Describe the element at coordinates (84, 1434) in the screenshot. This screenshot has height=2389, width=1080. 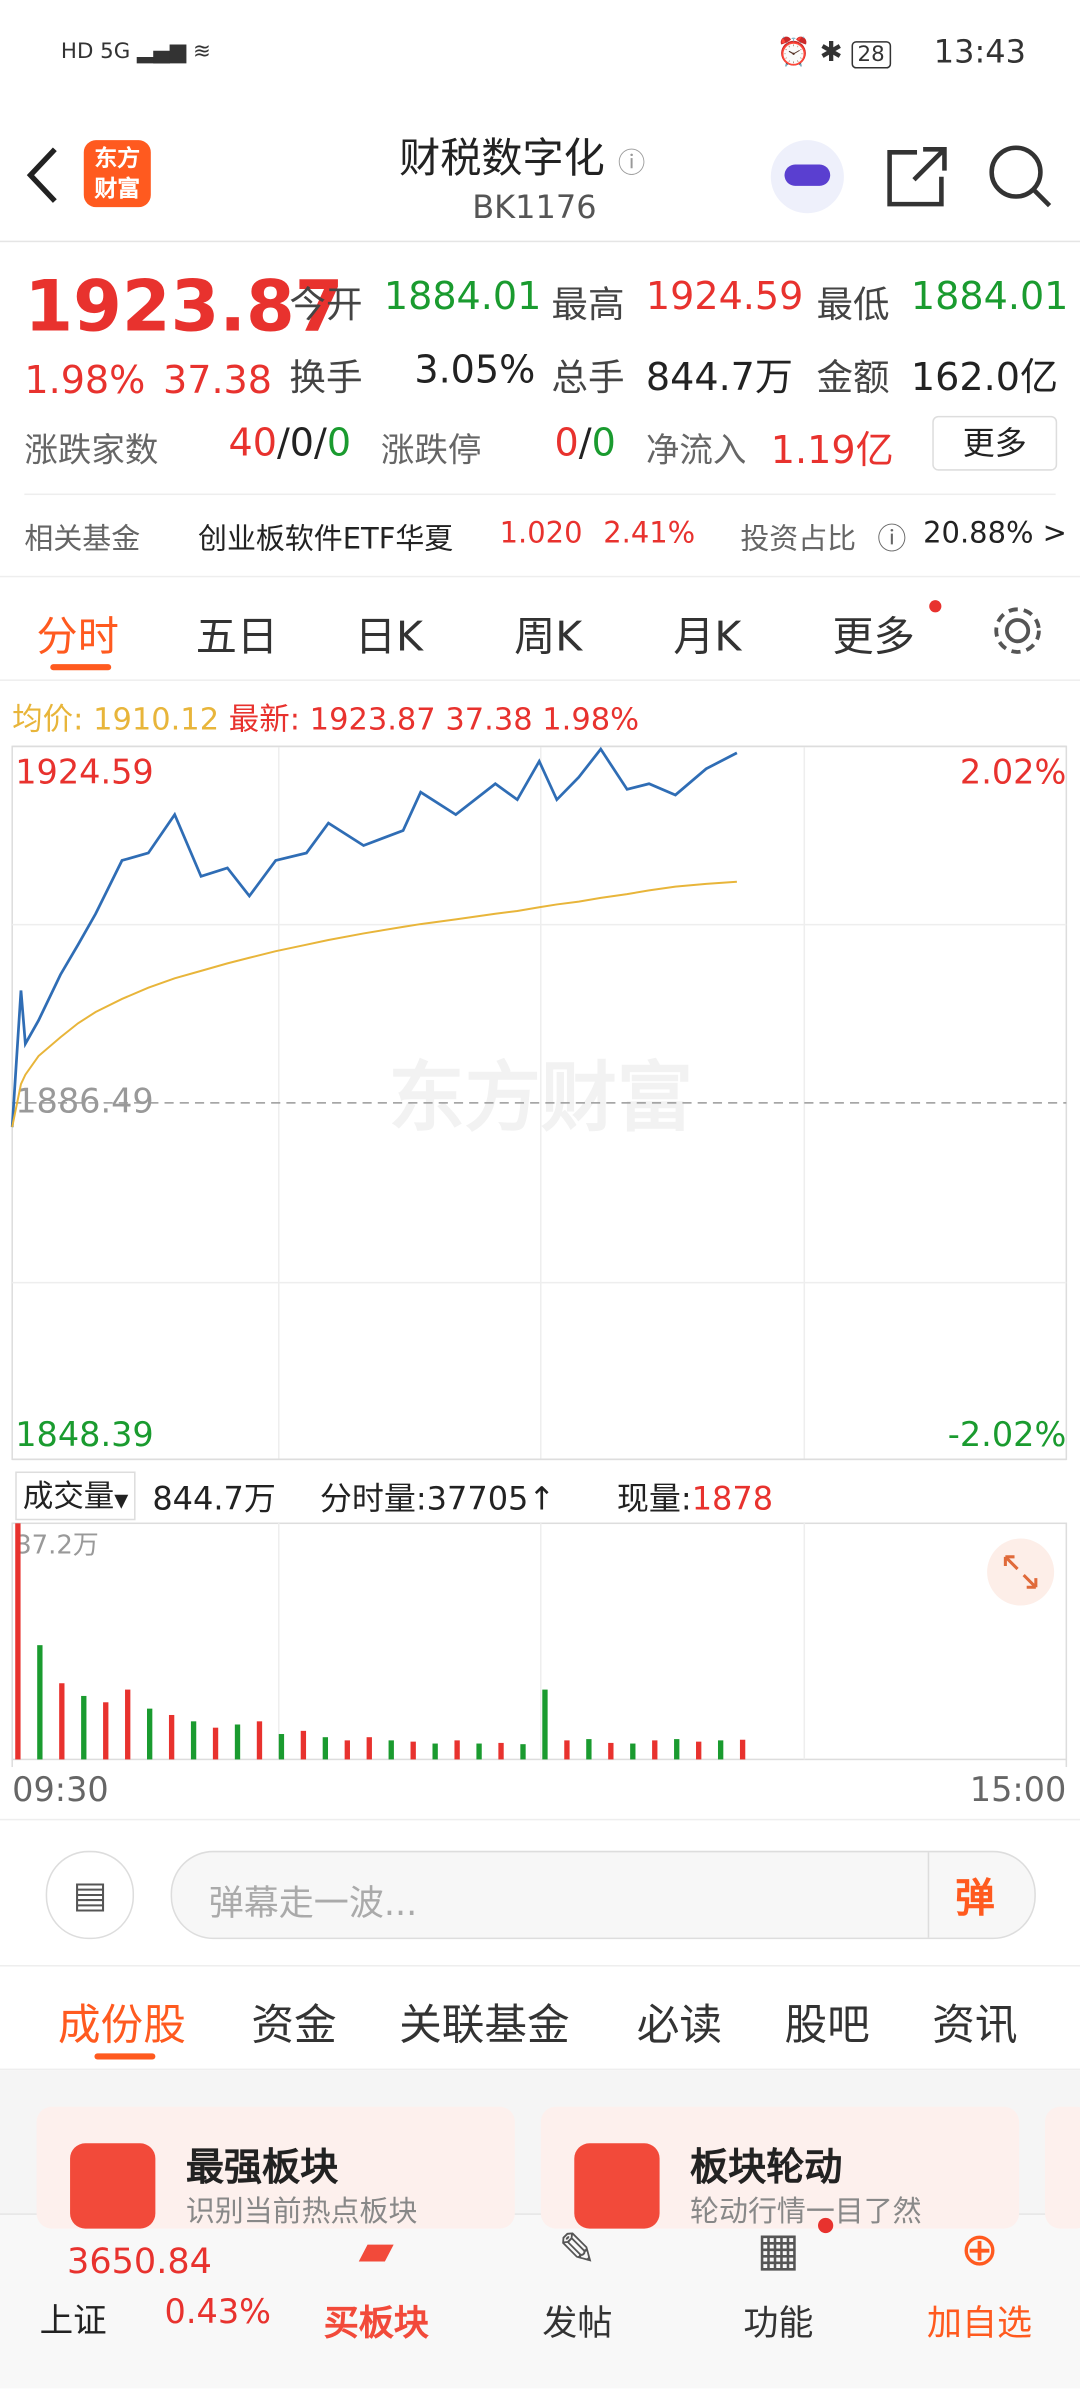
I see `y-tick-label: 1848.39` at that location.